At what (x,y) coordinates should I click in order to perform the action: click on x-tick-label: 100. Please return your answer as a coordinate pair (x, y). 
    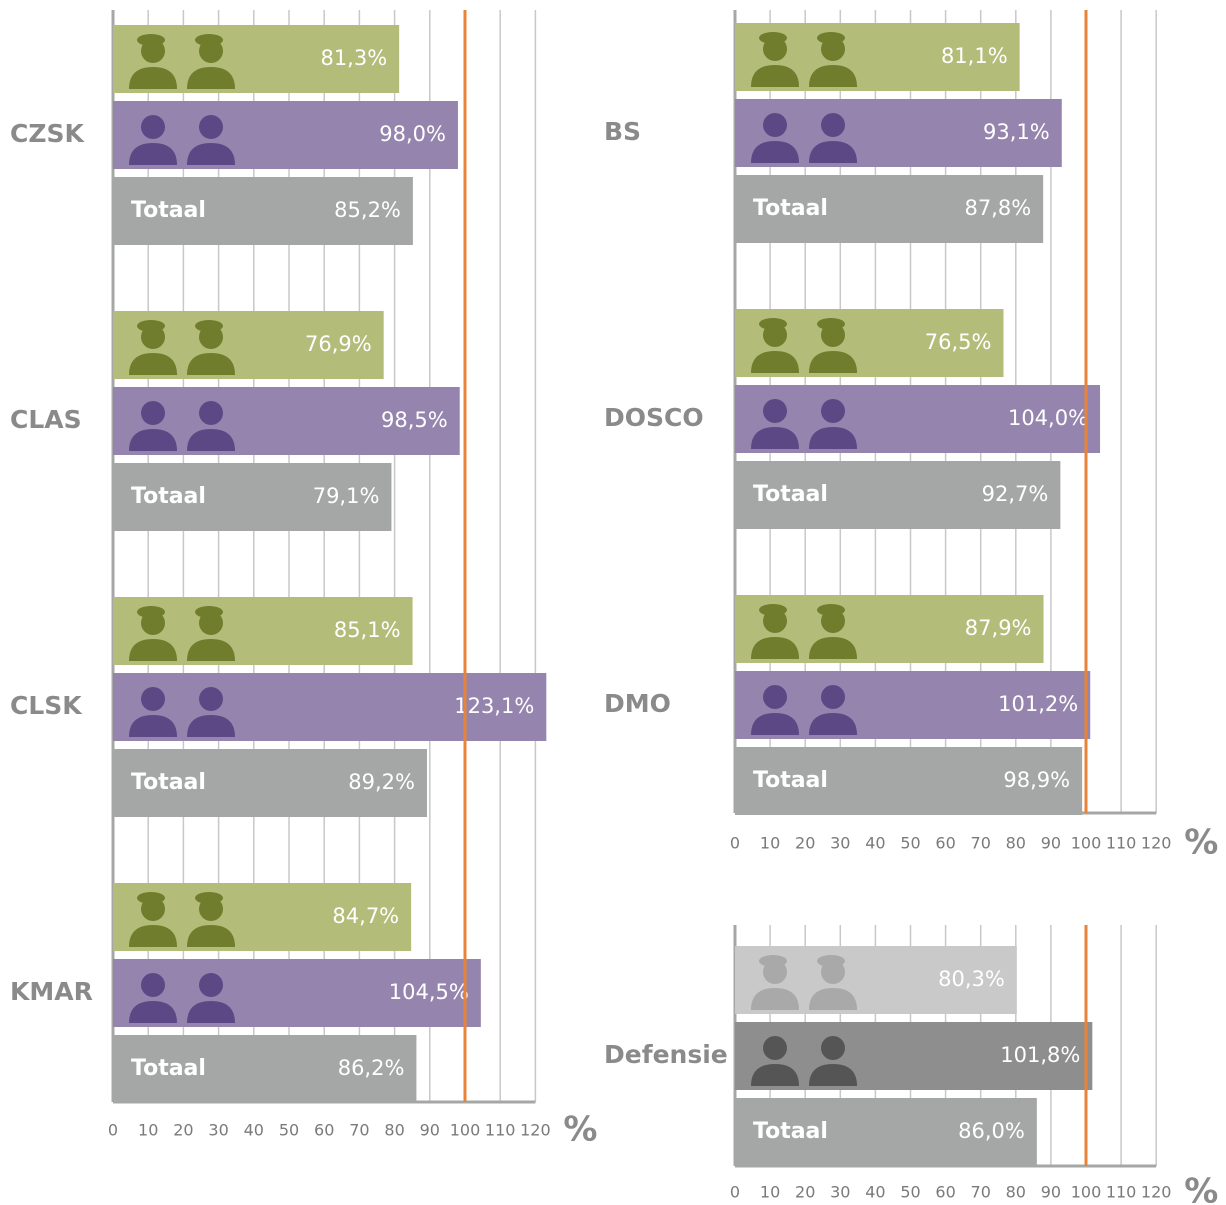
    Looking at the image, I should click on (1086, 843).